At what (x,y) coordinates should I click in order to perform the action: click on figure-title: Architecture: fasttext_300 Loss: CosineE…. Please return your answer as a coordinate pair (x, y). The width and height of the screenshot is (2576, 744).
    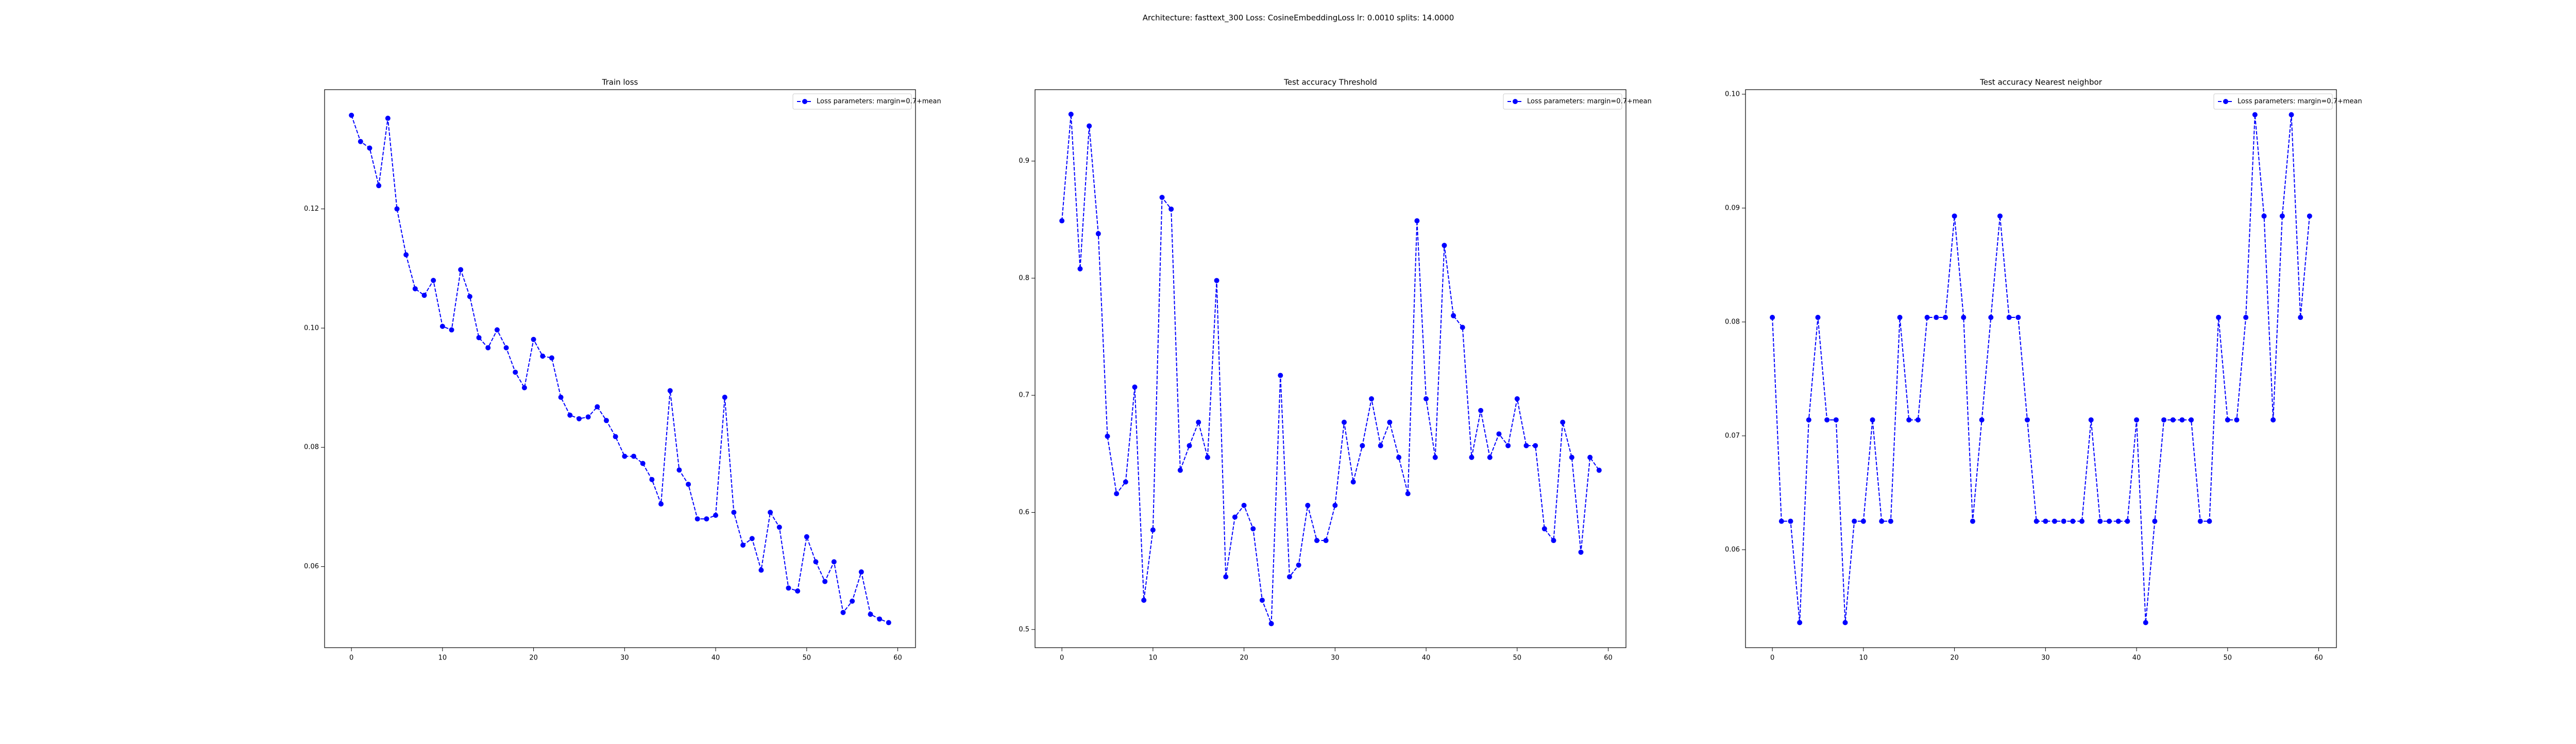
    Looking at the image, I should click on (1299, 18).